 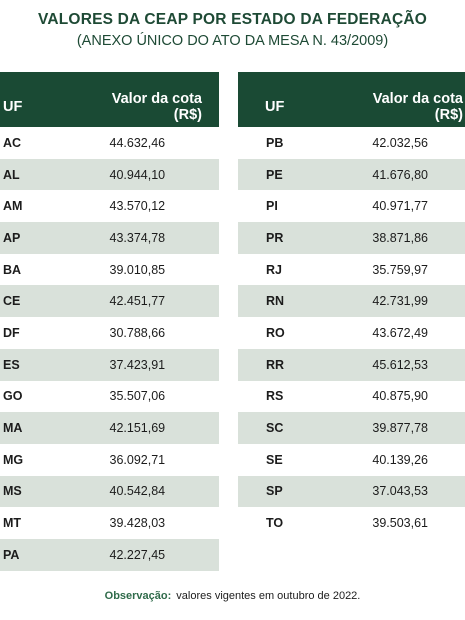 What do you see at coordinates (351, 206) in the screenshot?
I see `table-row: PI 40.971,77` at bounding box center [351, 206].